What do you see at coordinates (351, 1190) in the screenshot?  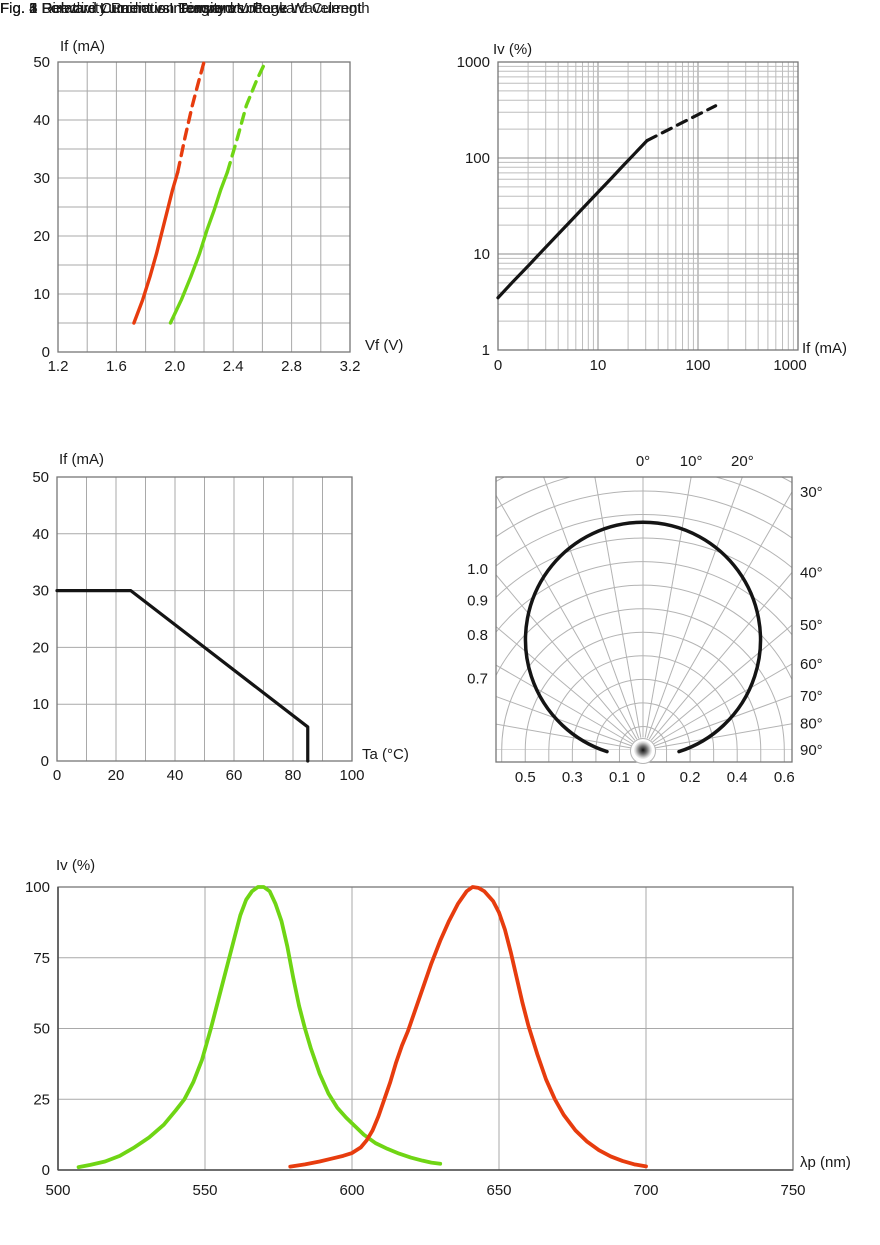 I see `svg-text: 600` at bounding box center [351, 1190].